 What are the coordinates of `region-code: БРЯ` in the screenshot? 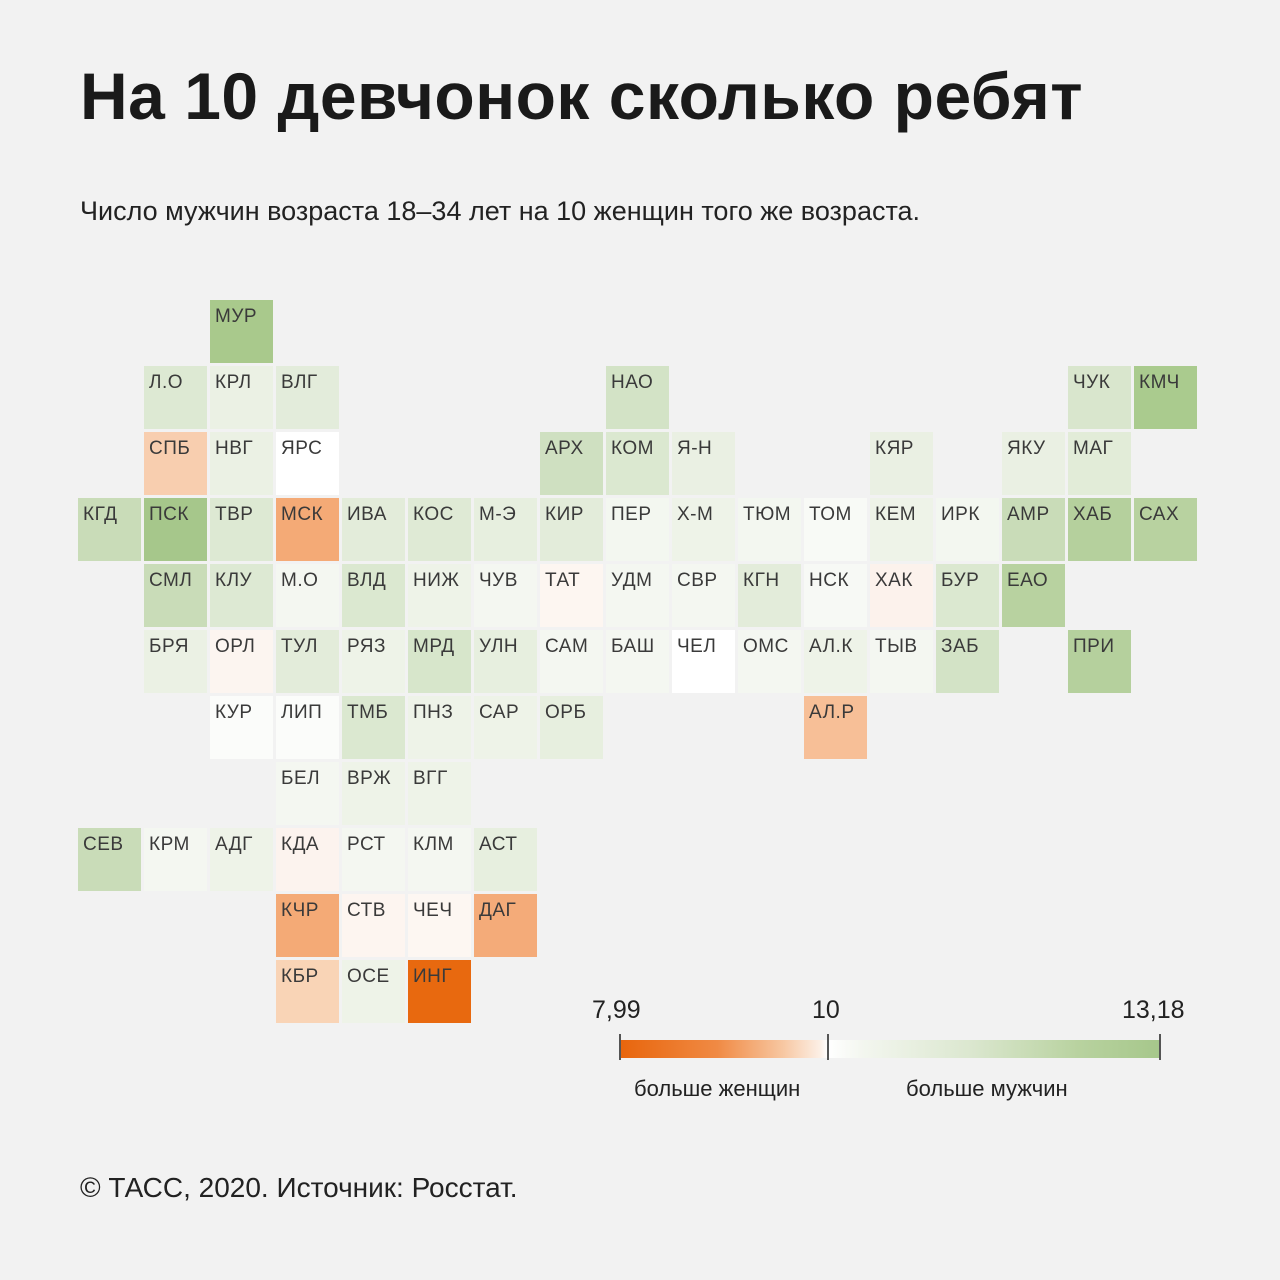 It's located at (169, 646).